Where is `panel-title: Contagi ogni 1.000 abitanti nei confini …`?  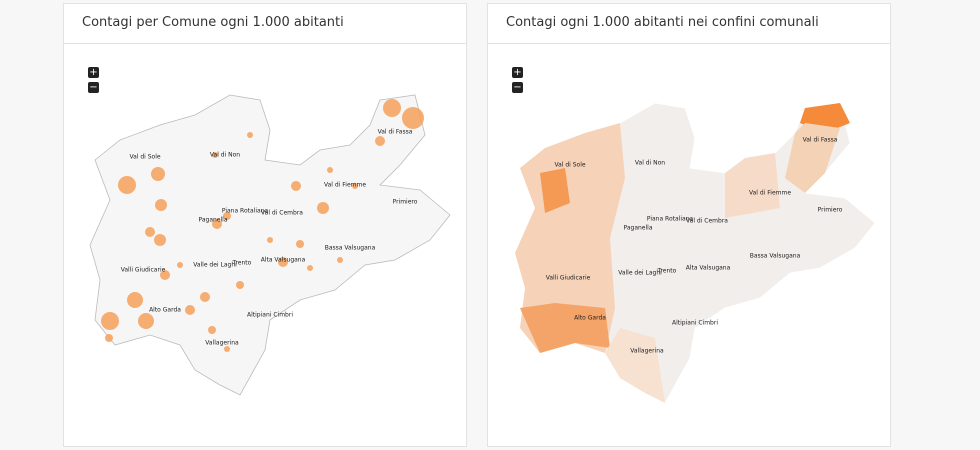
panel-title: Contagi ogni 1.000 abitanti nei confini … is located at coordinates (689, 24).